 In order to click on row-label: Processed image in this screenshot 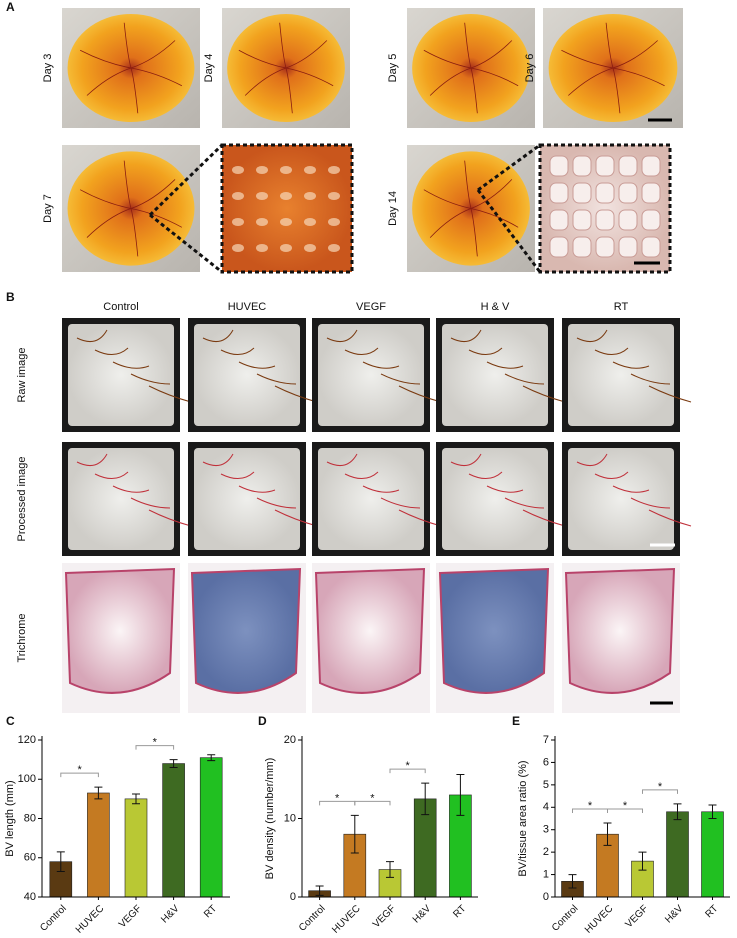, I will do `click(22, 499)`.